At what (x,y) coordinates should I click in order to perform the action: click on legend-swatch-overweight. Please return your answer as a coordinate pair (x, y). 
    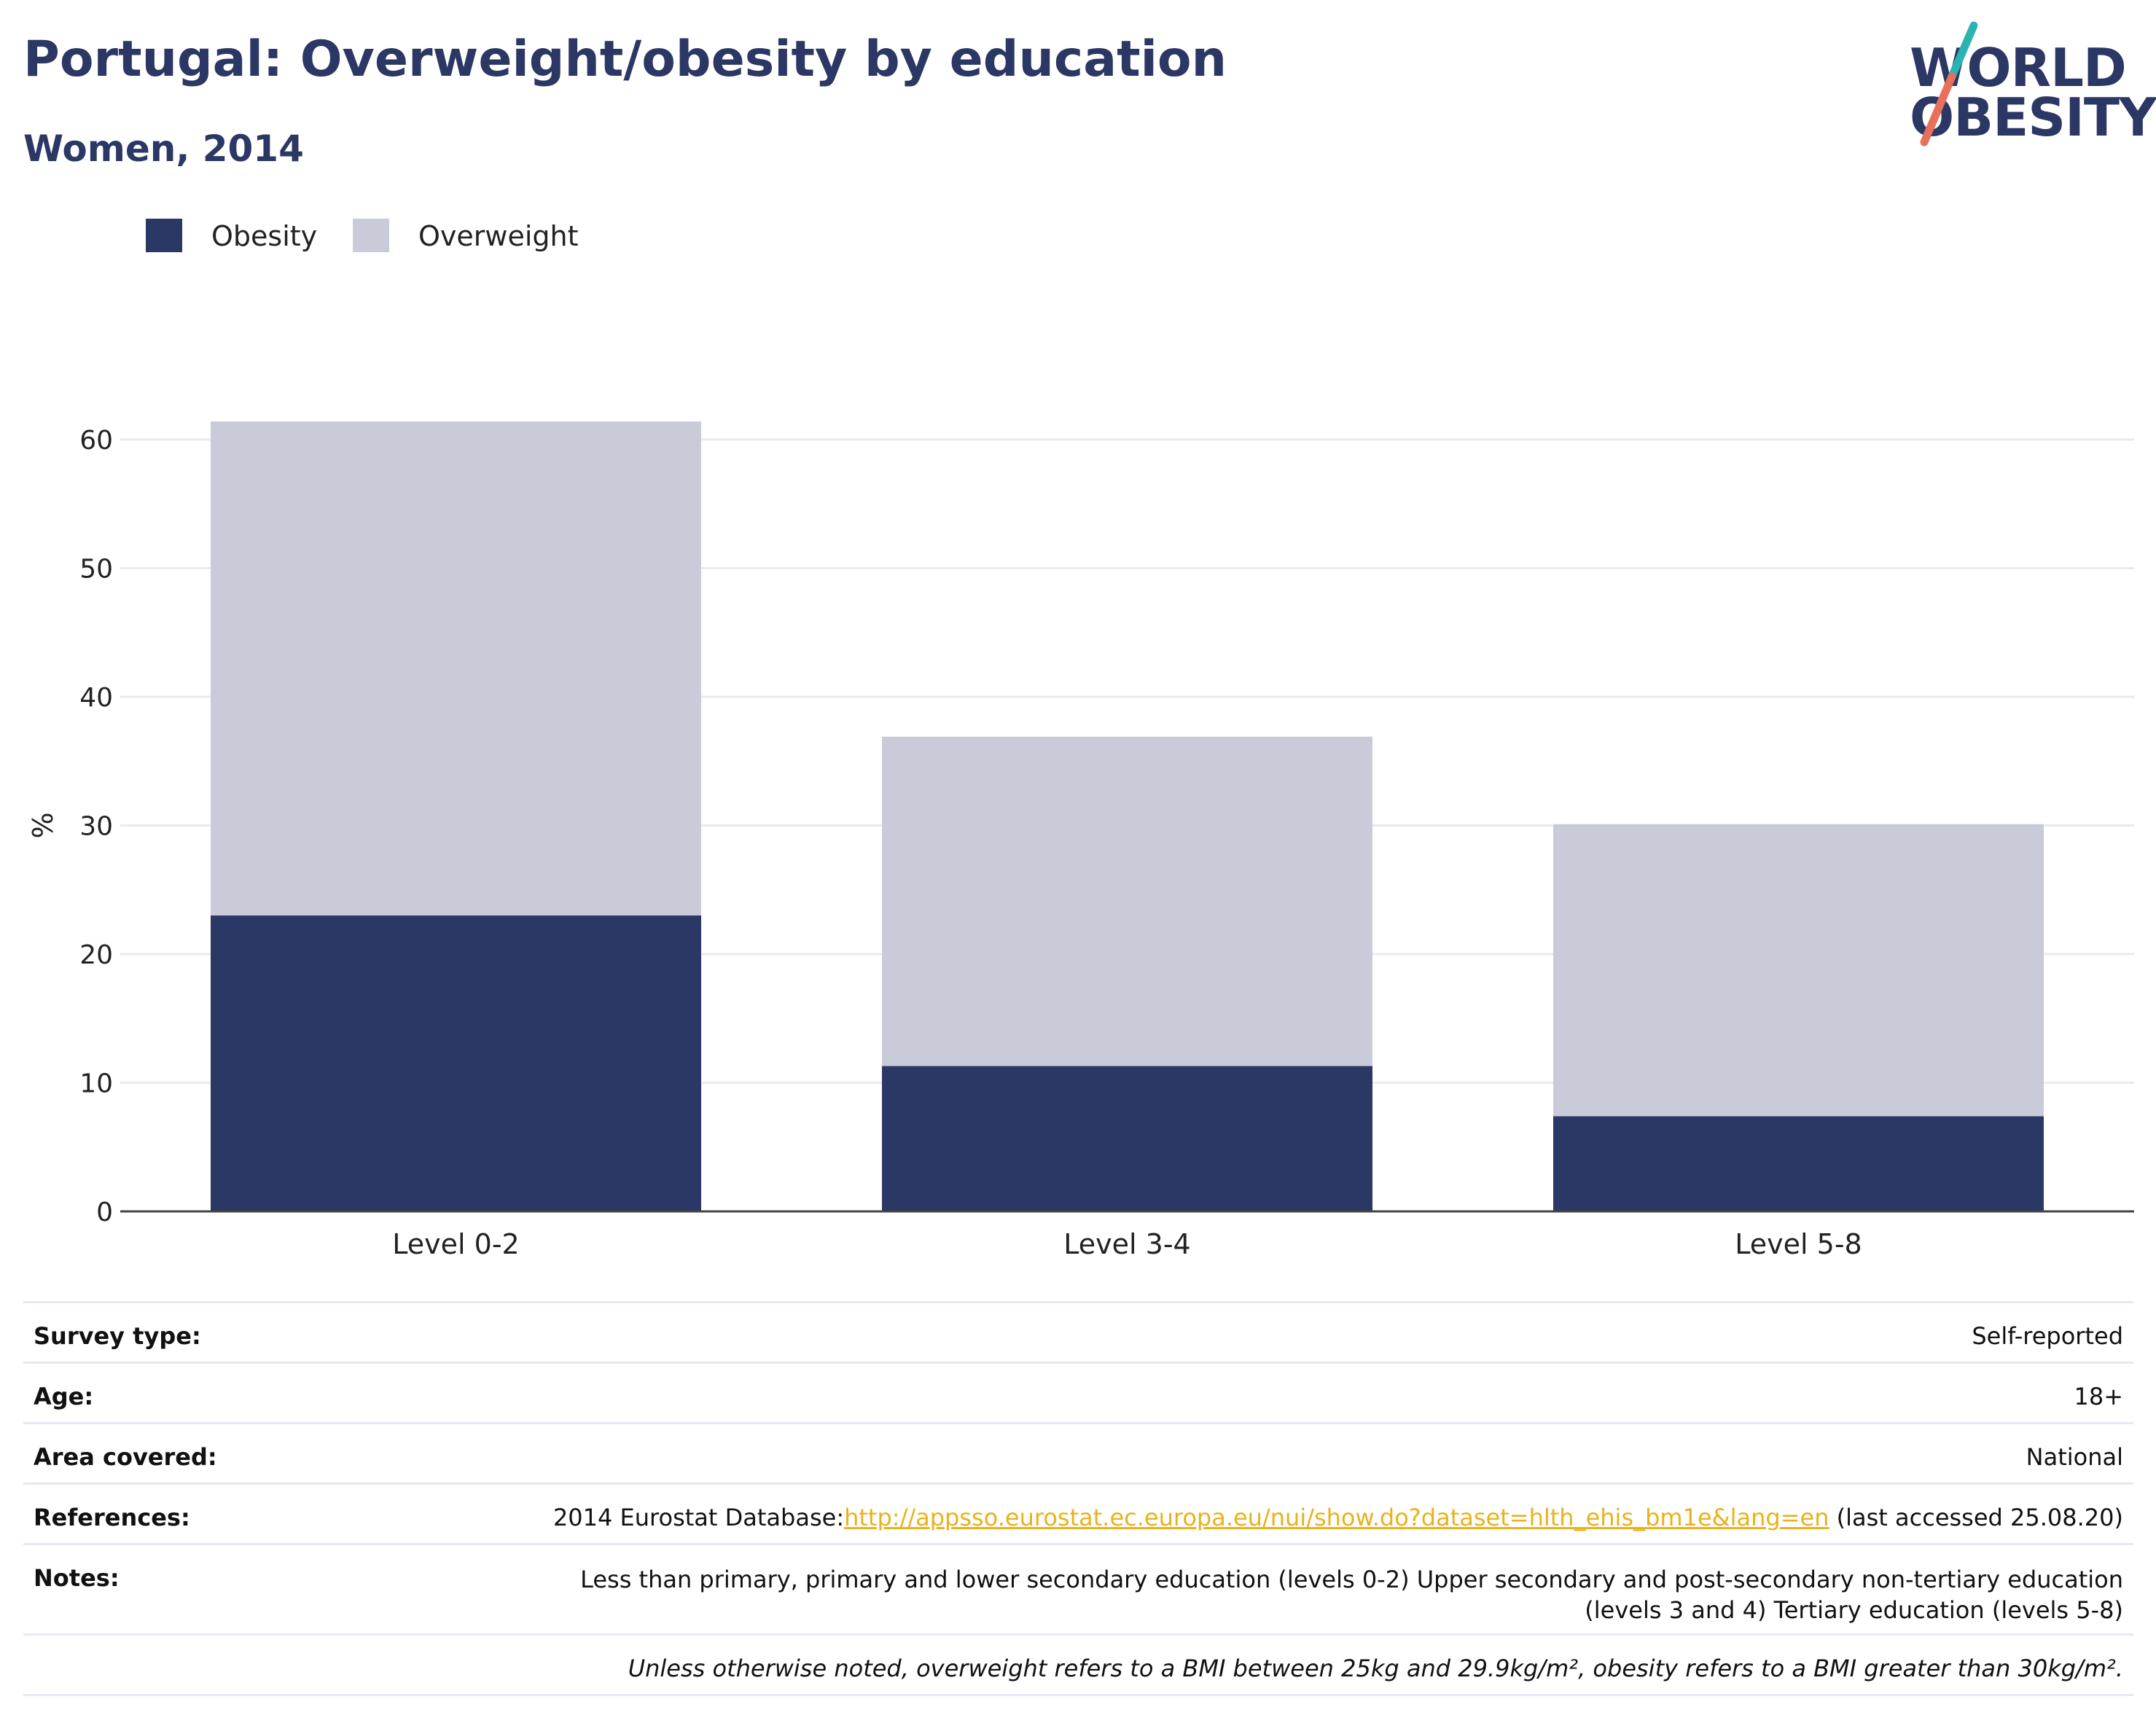
    Looking at the image, I should click on (371, 235).